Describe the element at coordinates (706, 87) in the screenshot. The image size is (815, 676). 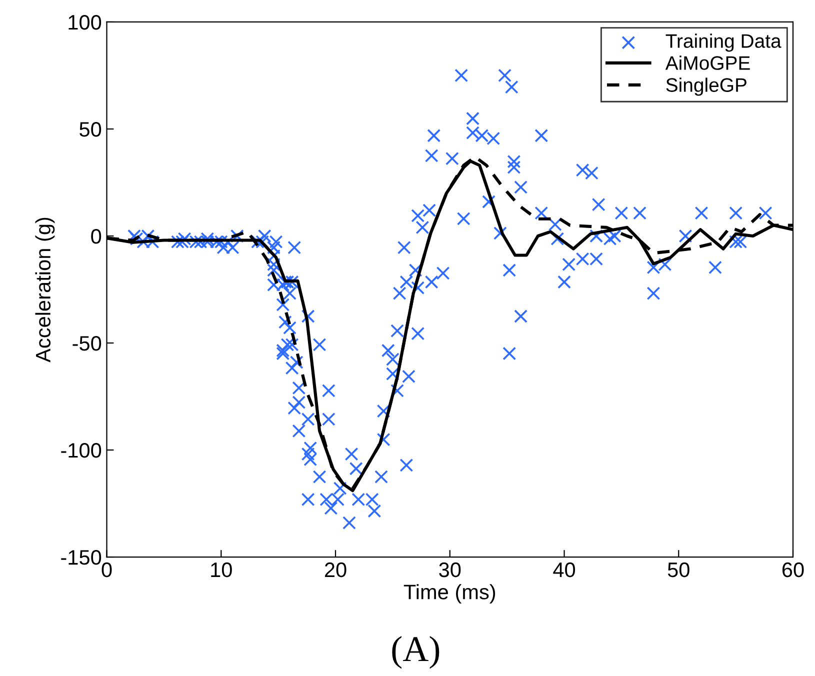
I see `legend-label: SingleGP` at that location.